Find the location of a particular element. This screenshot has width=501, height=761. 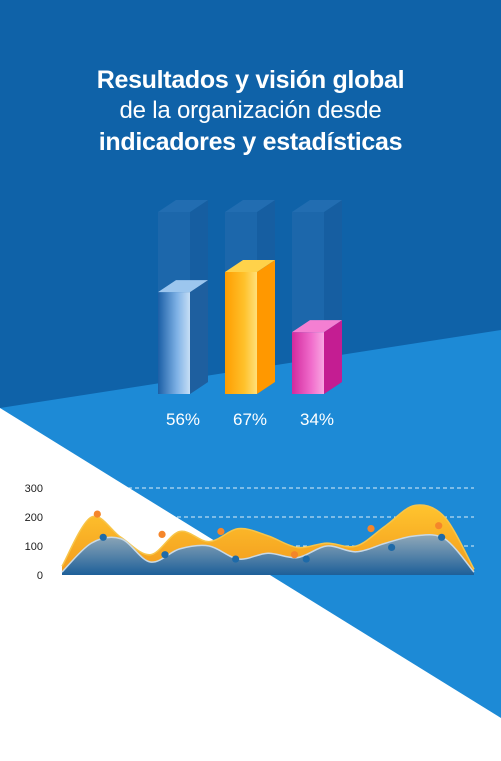

headline-line-2: de la organización desde is located at coordinates (250, 110).